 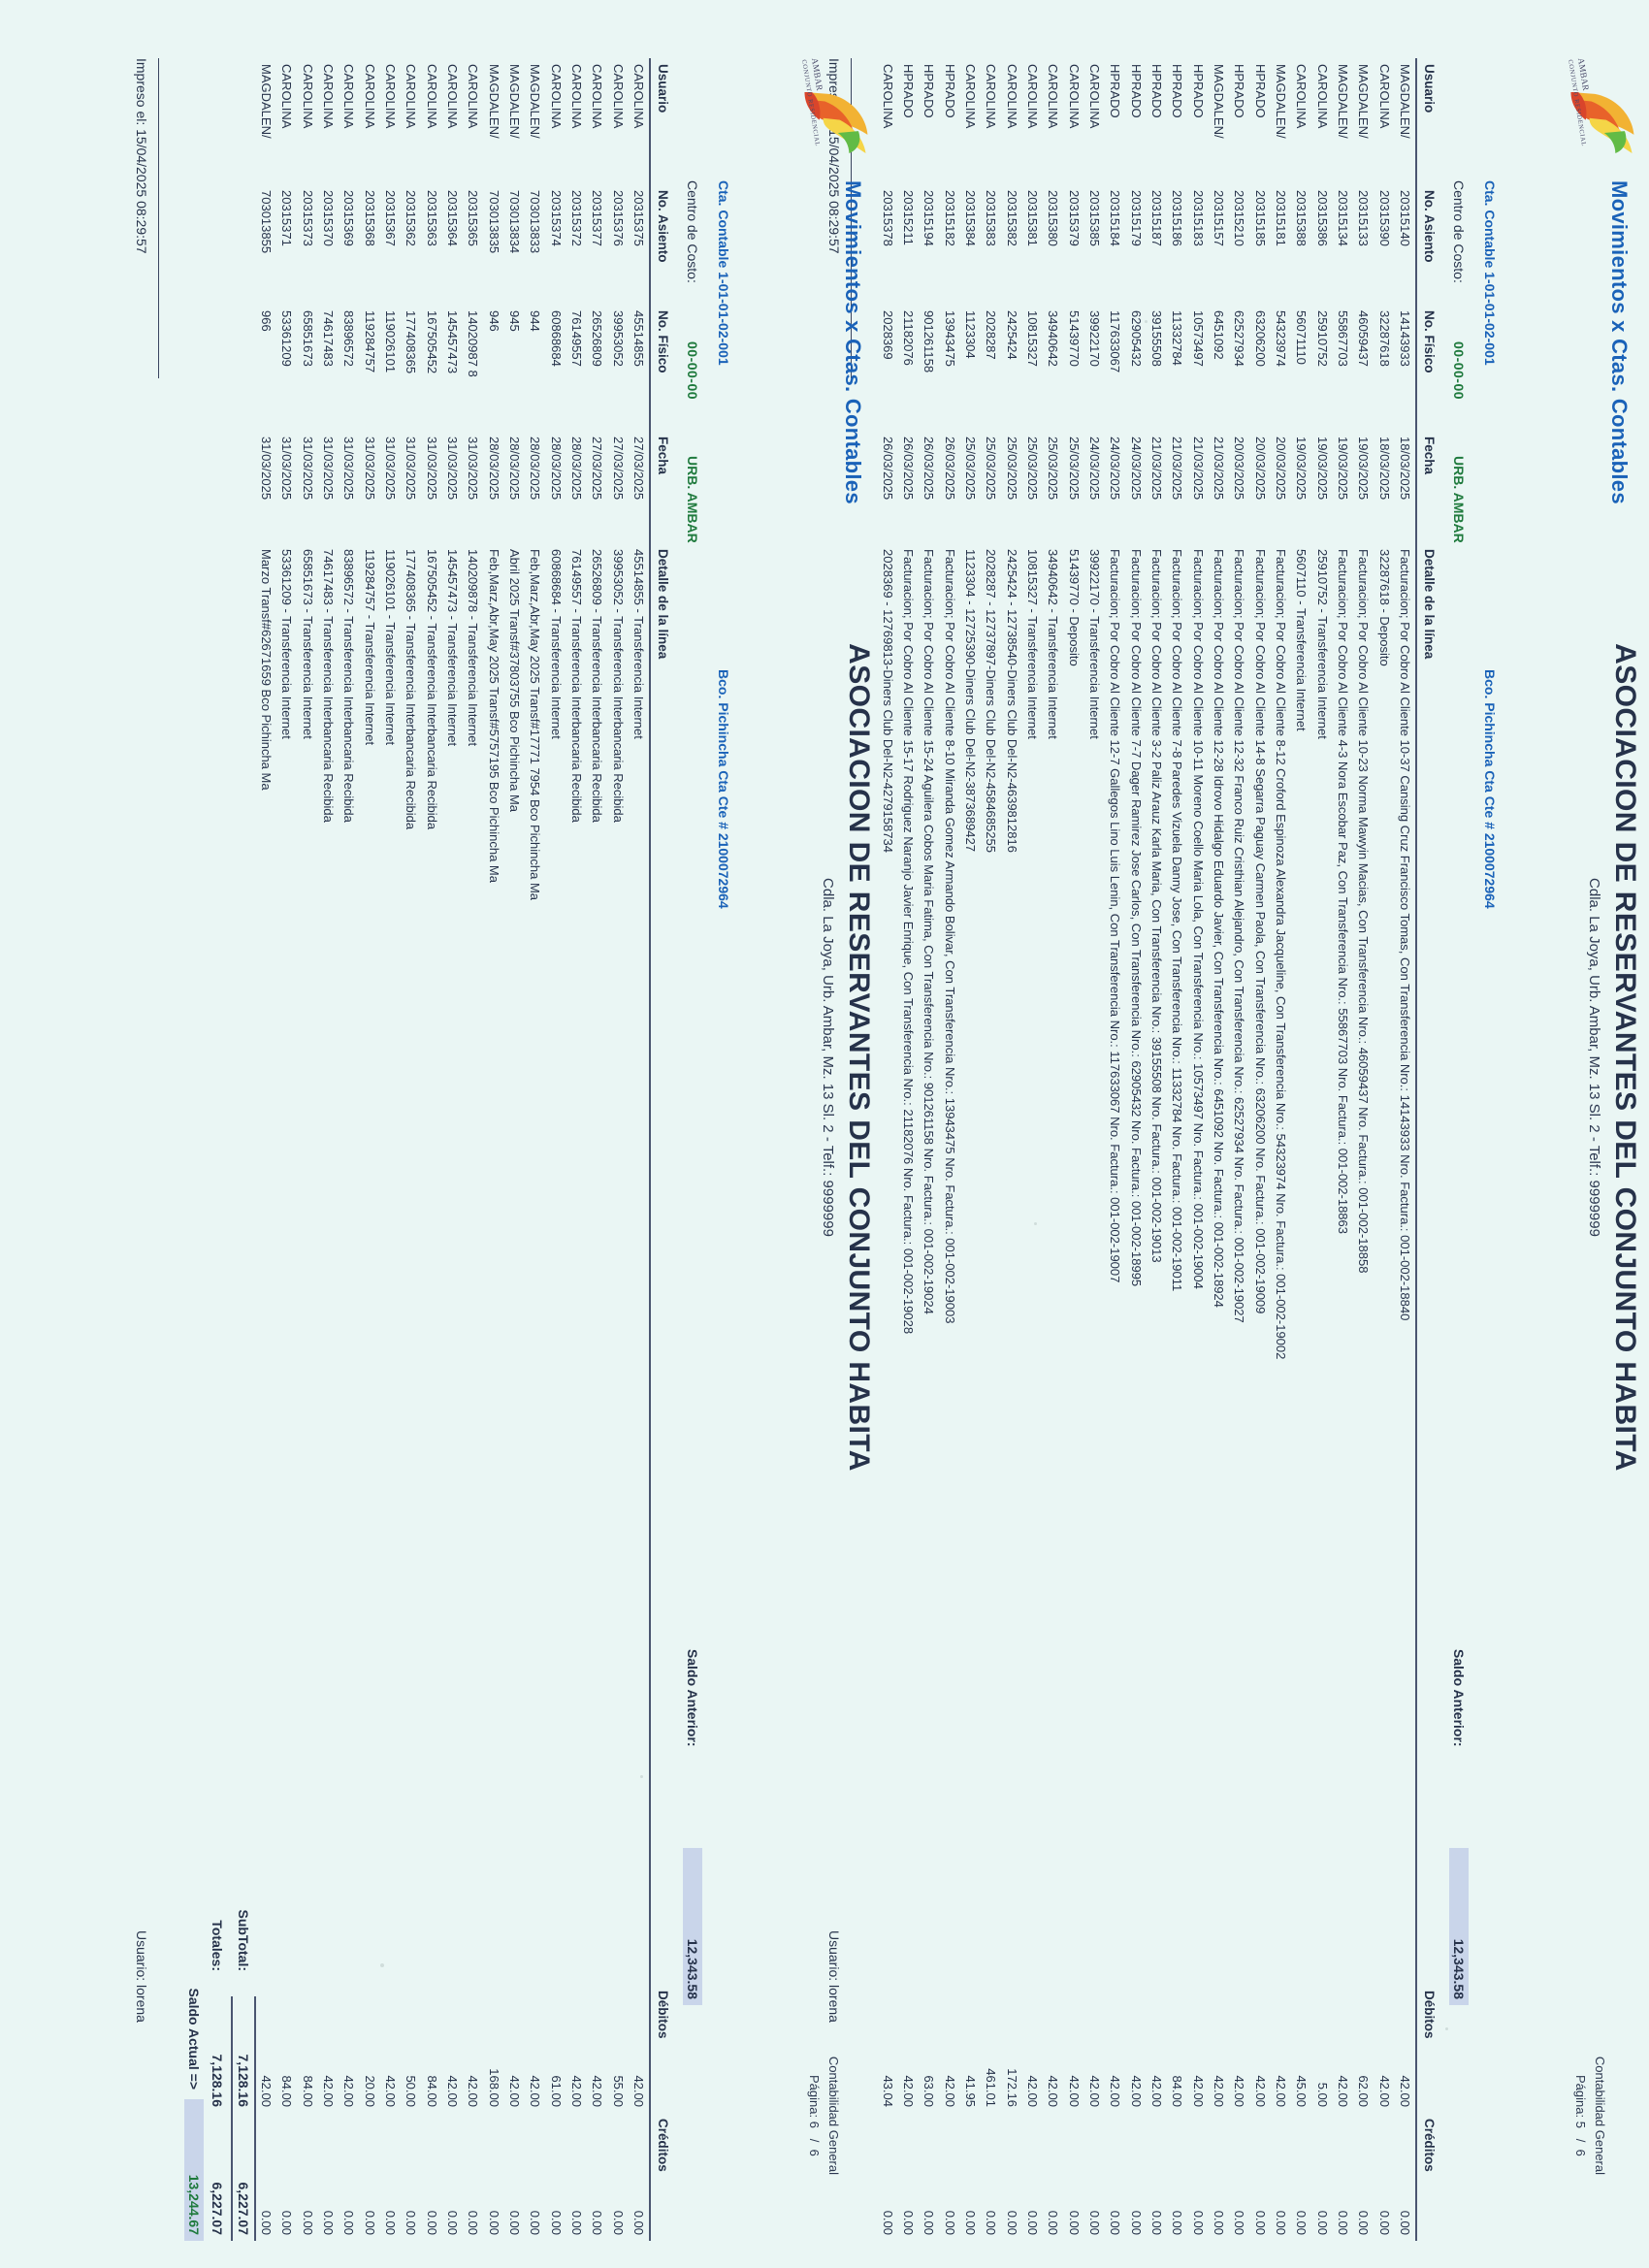 I want to click on cell-detalle: 25910752 - Transferencia Internet, so click(x=1322, y=644).